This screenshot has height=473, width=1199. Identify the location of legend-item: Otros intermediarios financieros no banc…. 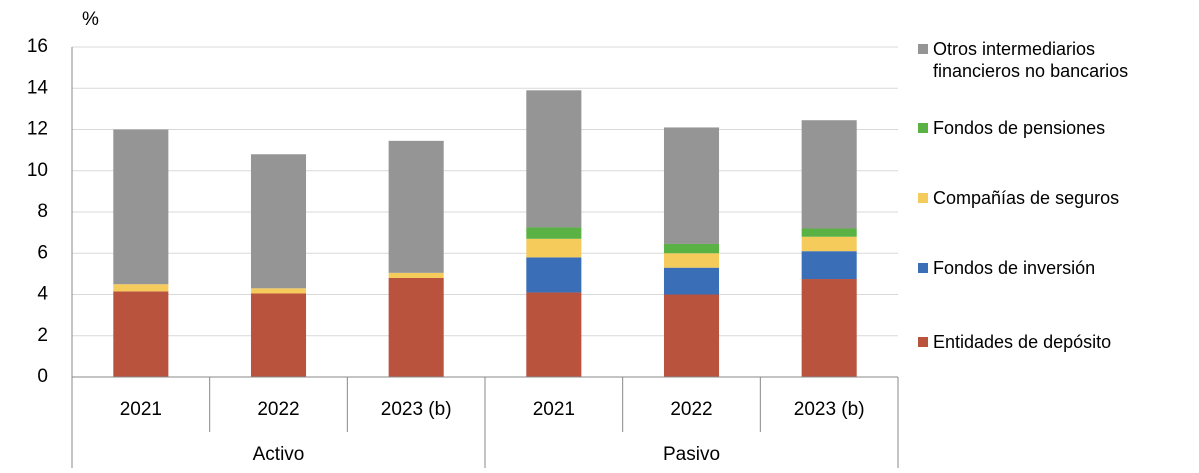
(1053, 60).